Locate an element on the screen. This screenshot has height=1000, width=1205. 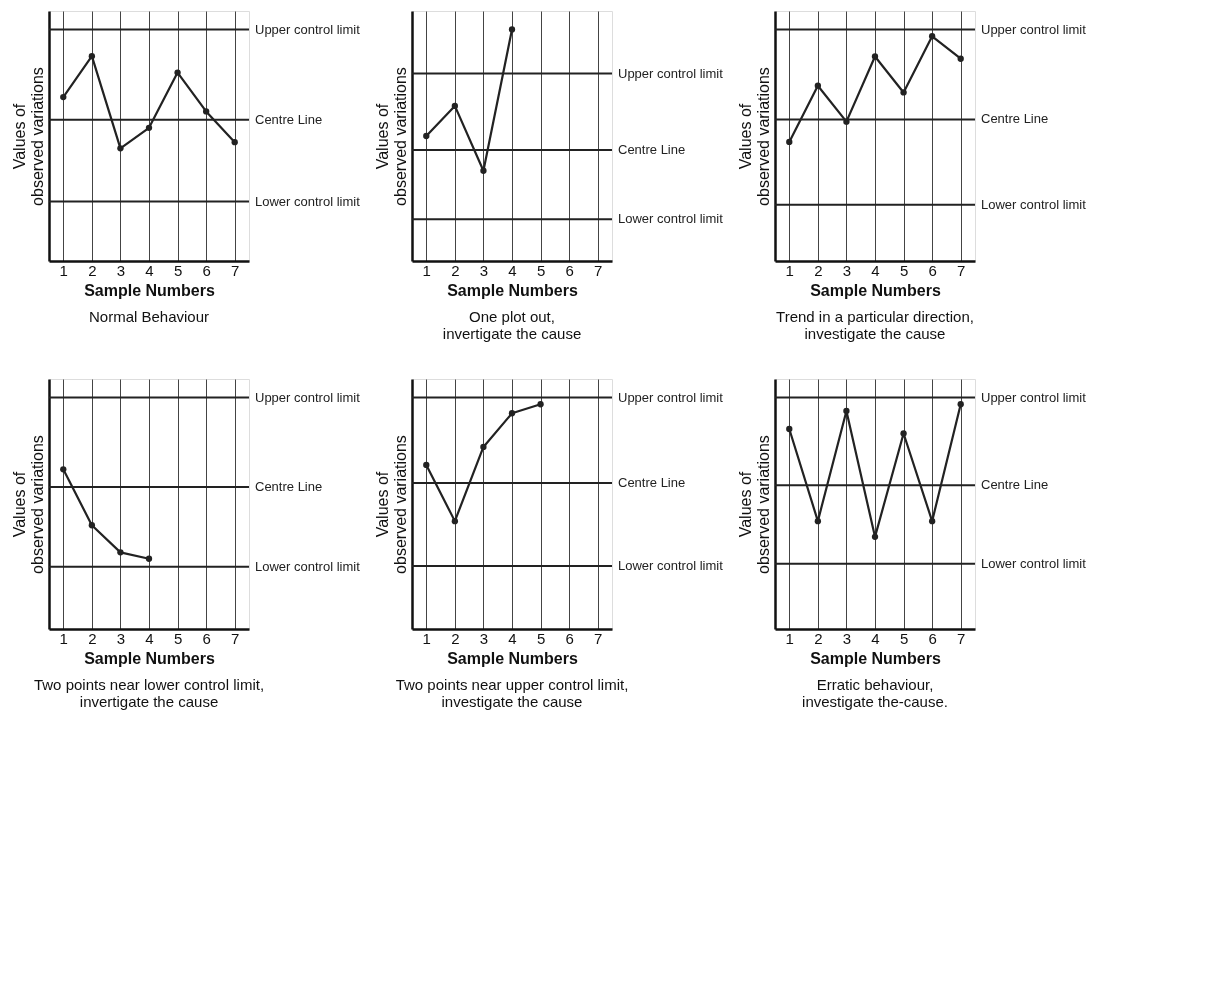
text: Erratic behaviour, investigate the-cause. is located at coordinates (875, 693).